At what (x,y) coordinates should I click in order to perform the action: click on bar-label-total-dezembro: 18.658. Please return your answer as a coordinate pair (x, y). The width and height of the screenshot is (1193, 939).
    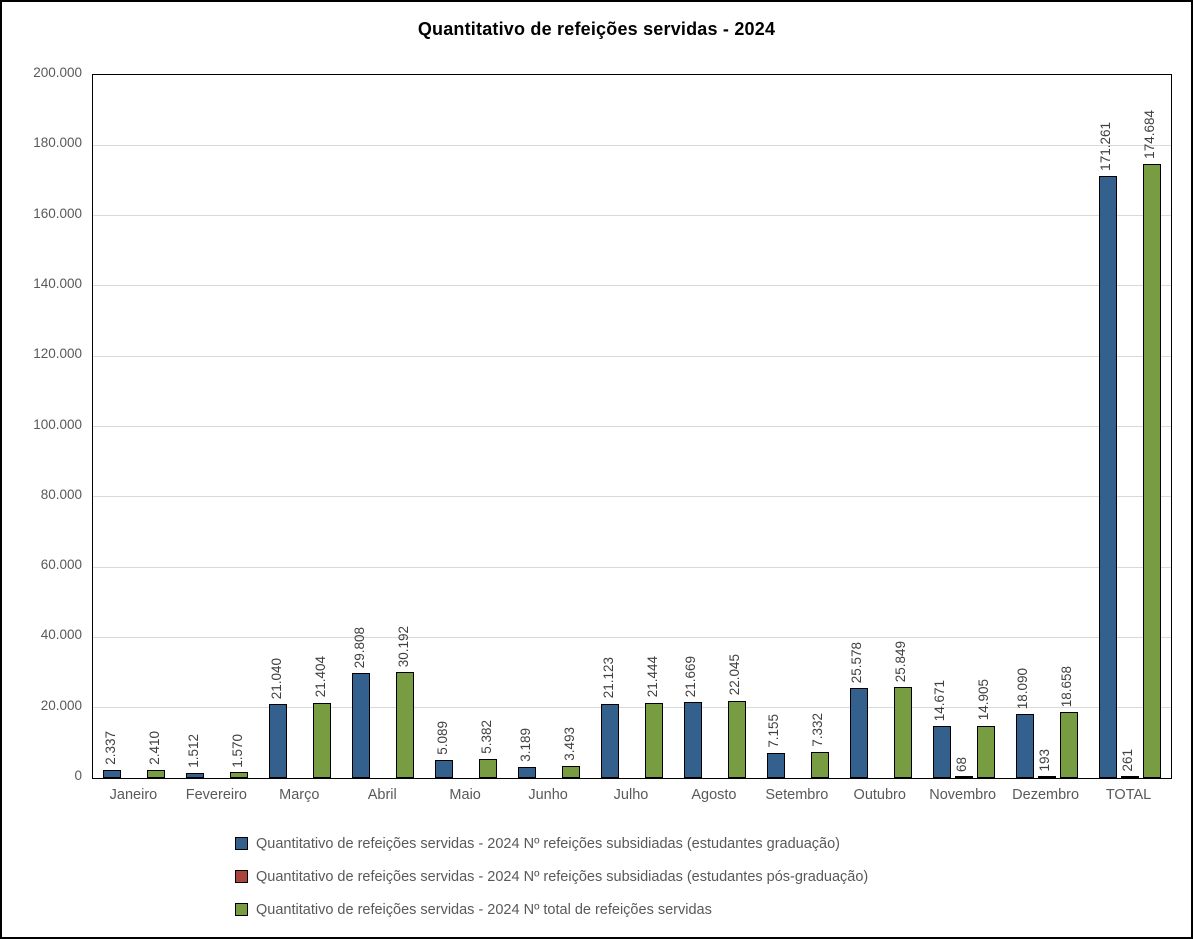
    Looking at the image, I should click on (1067, 687).